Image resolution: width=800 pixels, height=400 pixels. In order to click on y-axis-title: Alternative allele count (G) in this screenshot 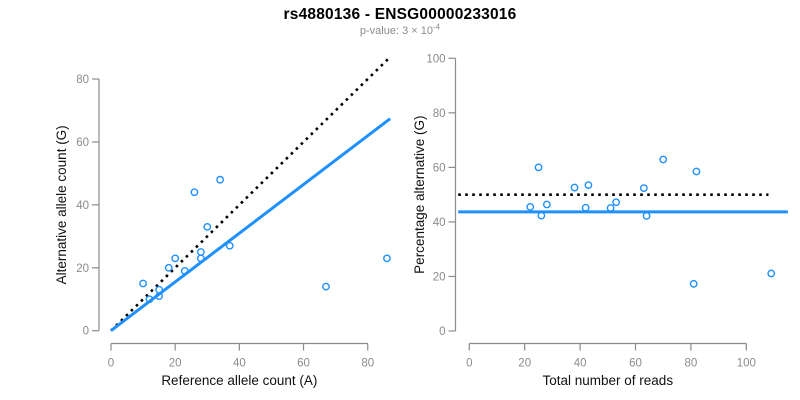, I will do `click(61, 204)`.